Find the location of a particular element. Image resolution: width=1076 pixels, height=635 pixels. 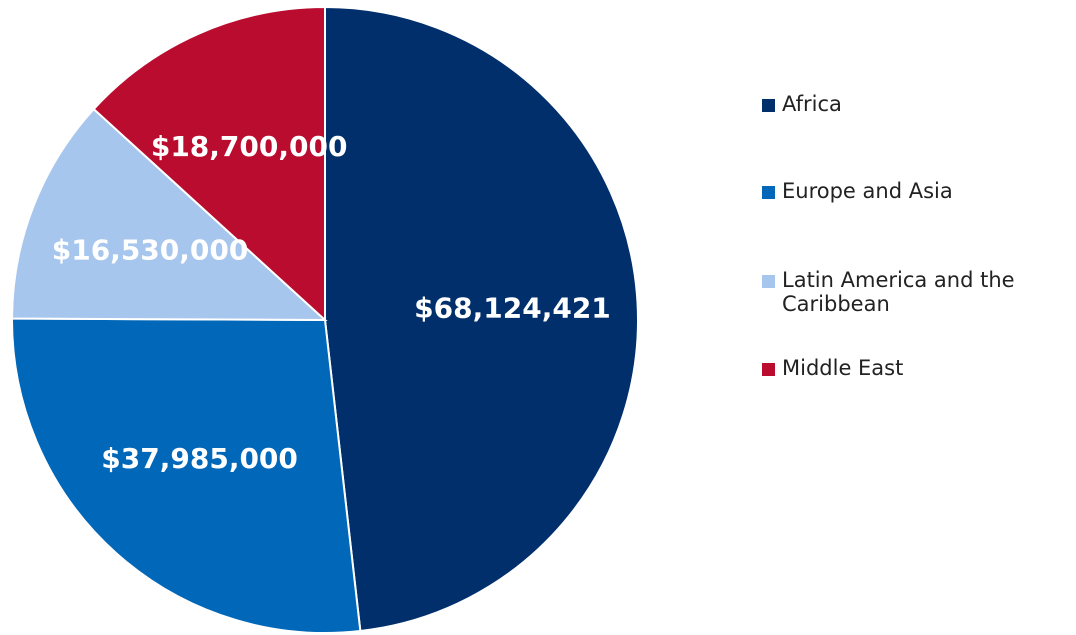

data-label: $16,530,000 is located at coordinates (150, 250).